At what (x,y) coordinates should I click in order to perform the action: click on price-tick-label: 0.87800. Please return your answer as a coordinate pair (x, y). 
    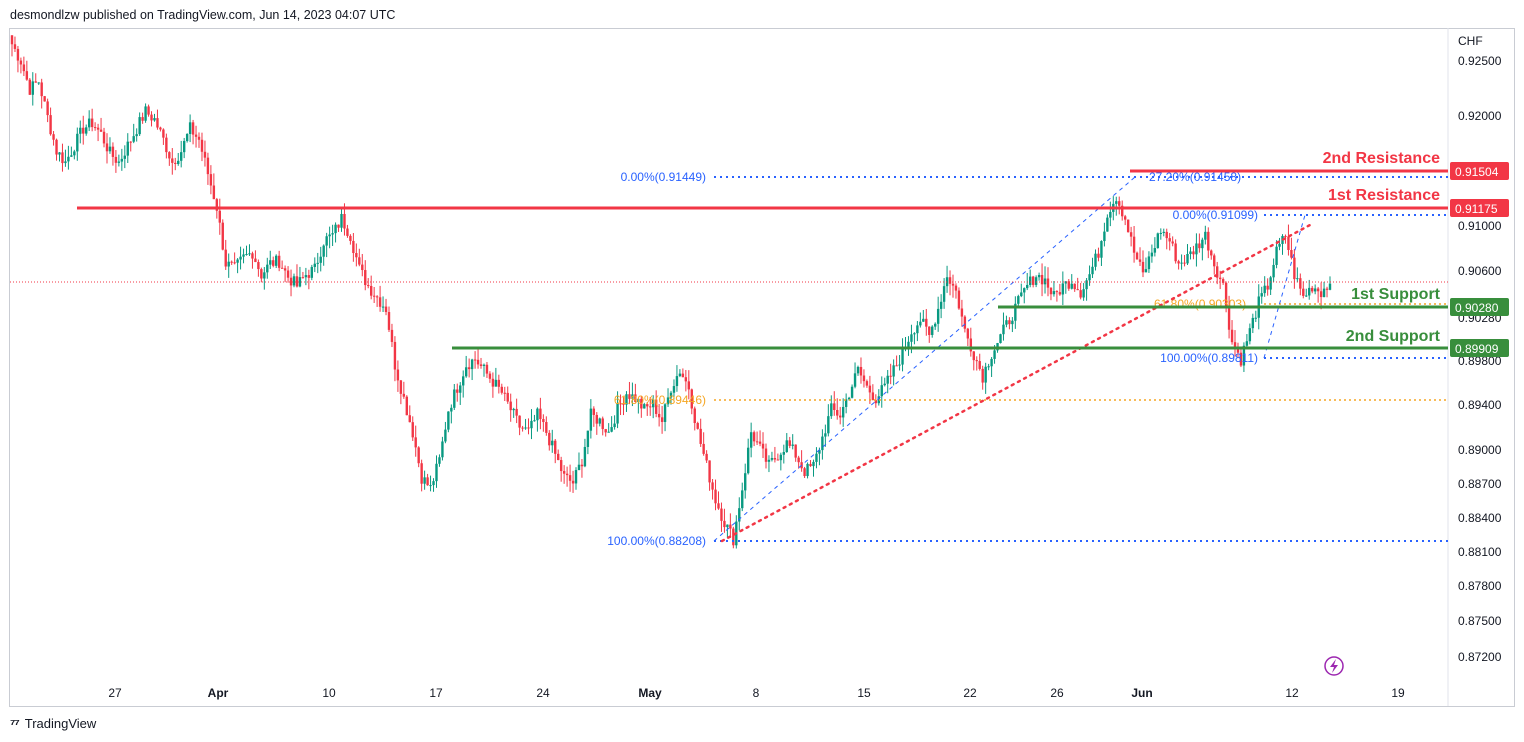
    Looking at the image, I should click on (1480, 586).